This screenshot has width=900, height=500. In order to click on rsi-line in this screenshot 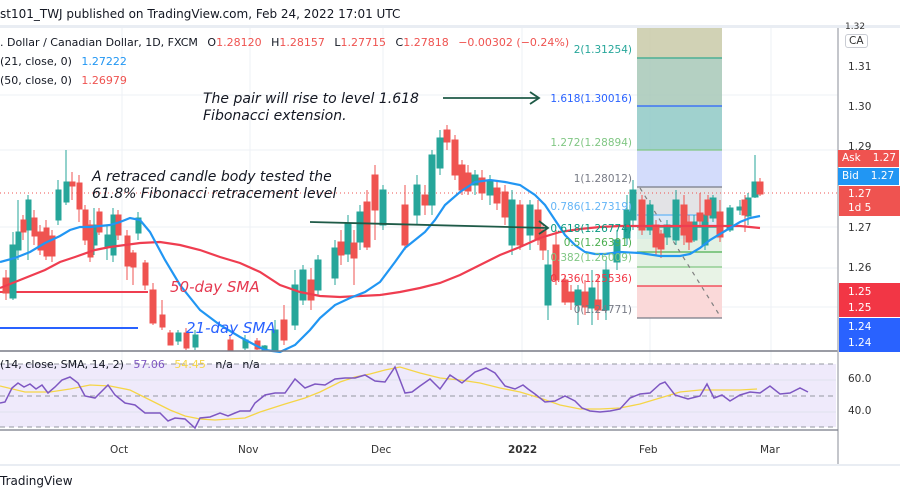, I will do `click(404, 397)`.